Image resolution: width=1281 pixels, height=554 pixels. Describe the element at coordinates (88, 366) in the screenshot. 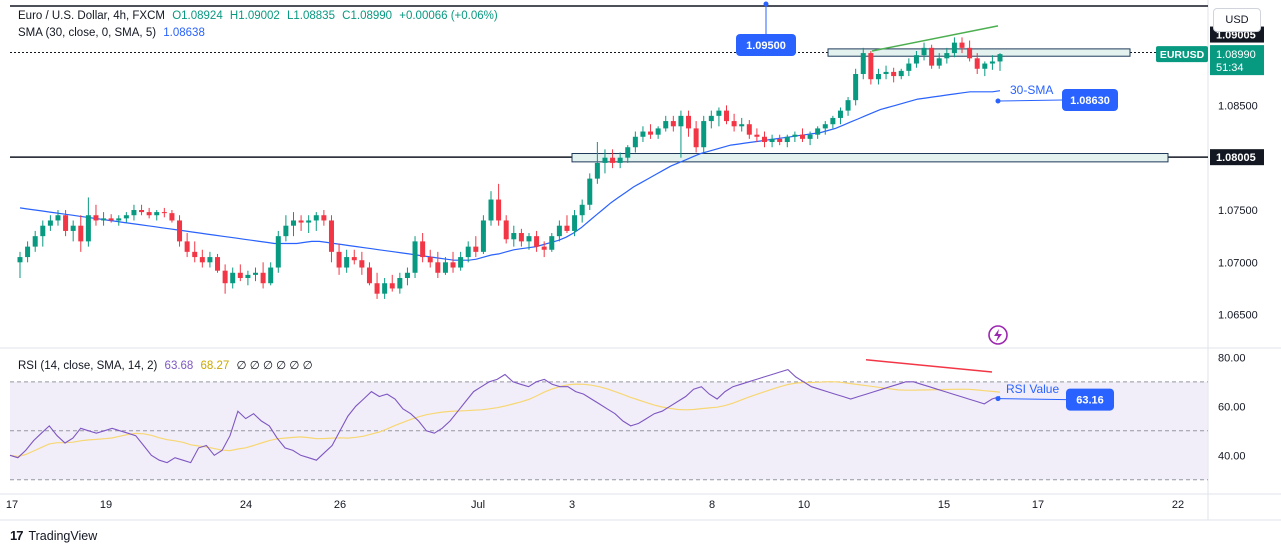

I see `rsi-label: RSI (14, close, SMA, 14, 2)` at that location.